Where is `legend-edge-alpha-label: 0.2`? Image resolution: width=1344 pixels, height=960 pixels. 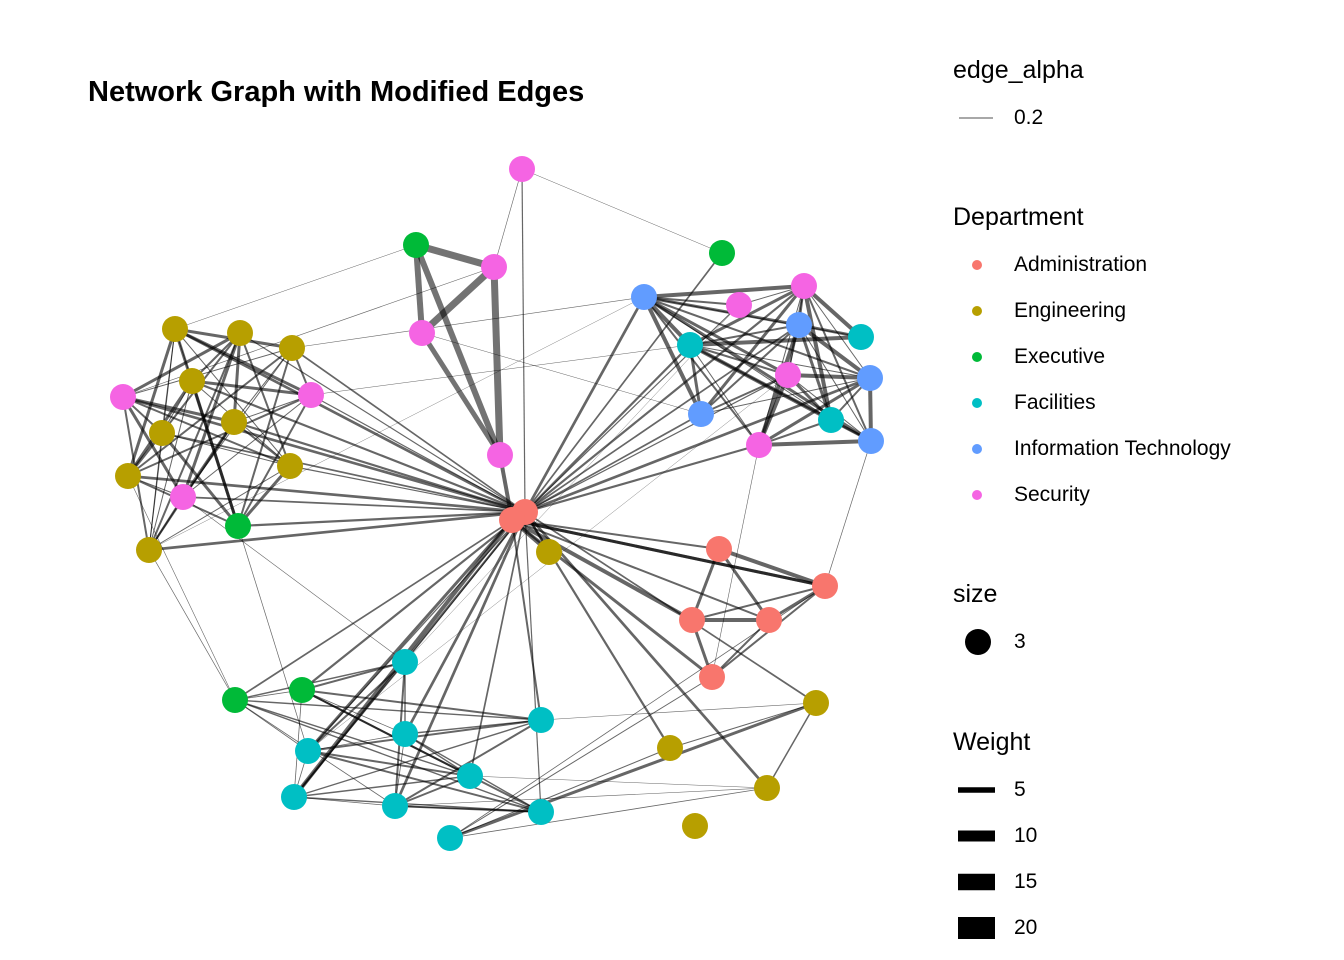 legend-edge-alpha-label: 0.2 is located at coordinates (1029, 117).